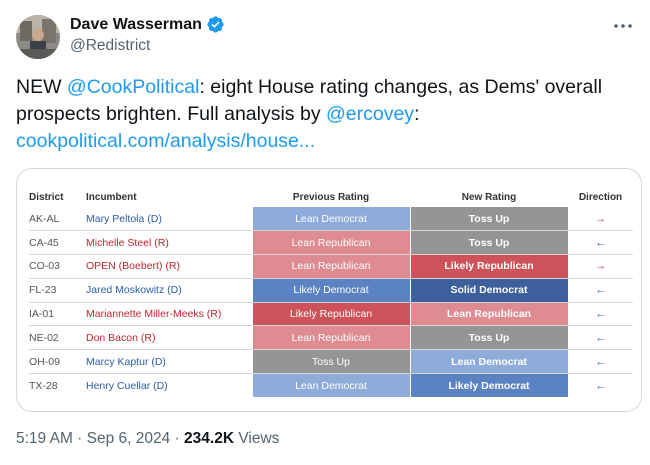  I want to click on district-cell: FL-23, so click(57, 290).